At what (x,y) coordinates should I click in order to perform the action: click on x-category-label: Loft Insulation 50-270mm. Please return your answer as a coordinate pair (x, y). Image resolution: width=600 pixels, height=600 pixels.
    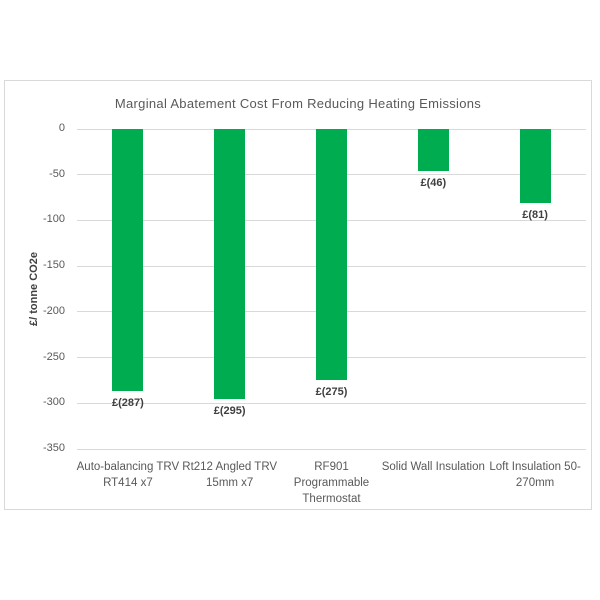
    Looking at the image, I should click on (535, 475).